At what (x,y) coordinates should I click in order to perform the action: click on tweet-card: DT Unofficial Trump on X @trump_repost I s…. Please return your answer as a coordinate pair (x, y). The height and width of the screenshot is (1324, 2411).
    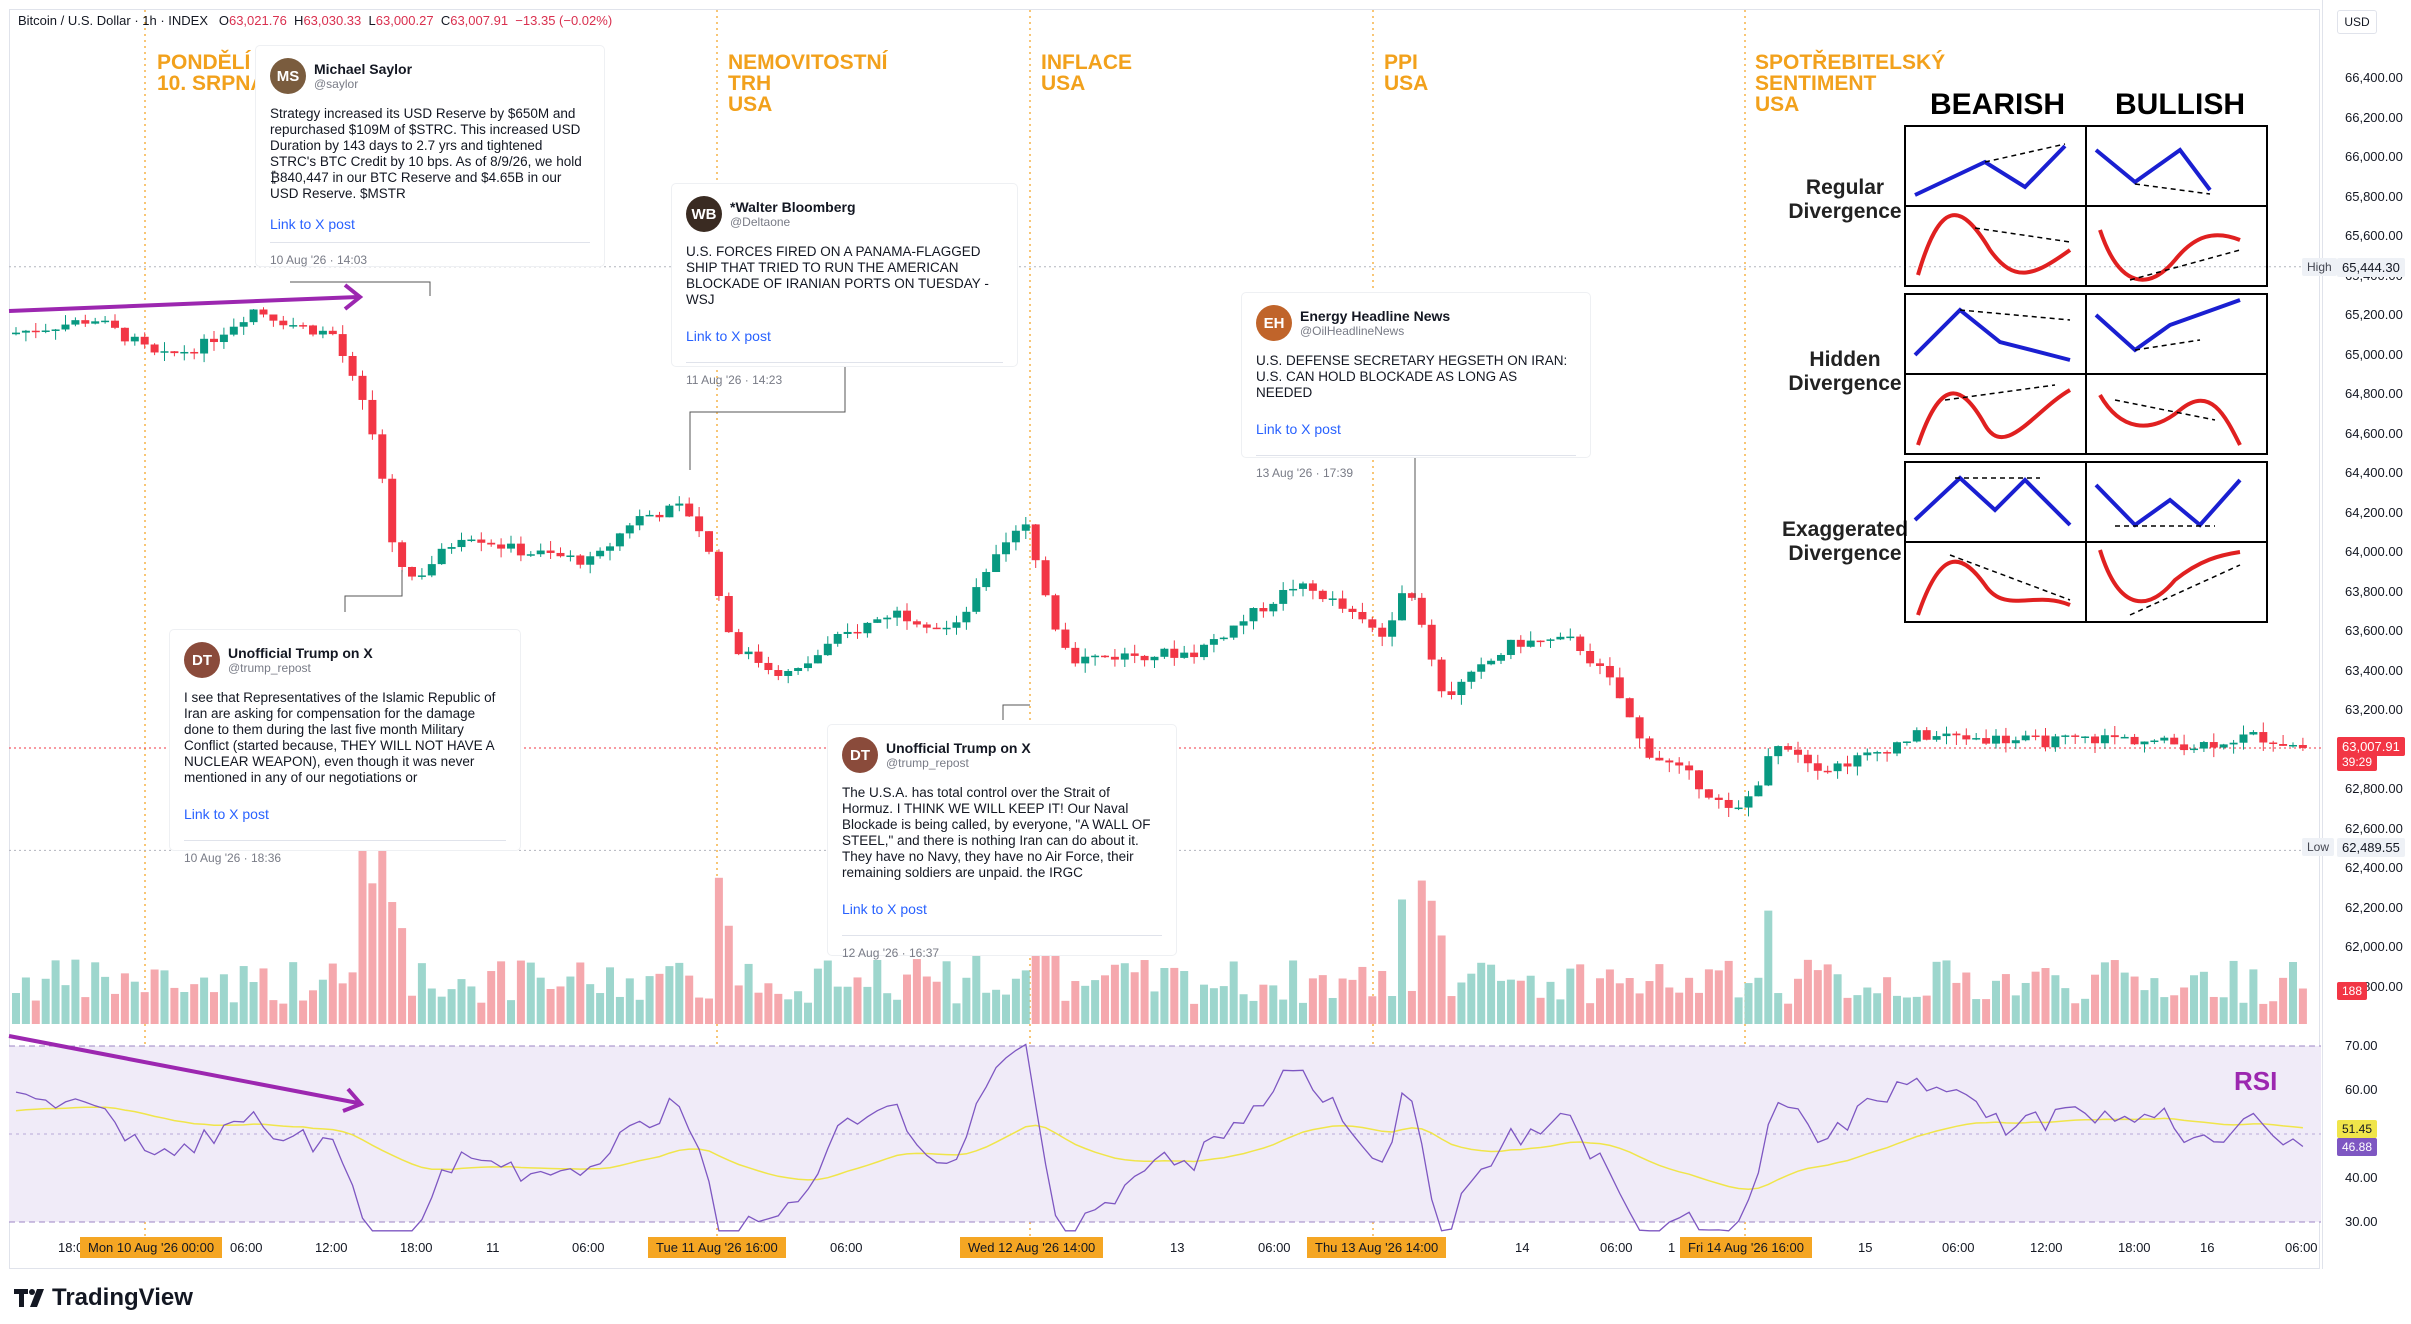
    Looking at the image, I should click on (345, 747).